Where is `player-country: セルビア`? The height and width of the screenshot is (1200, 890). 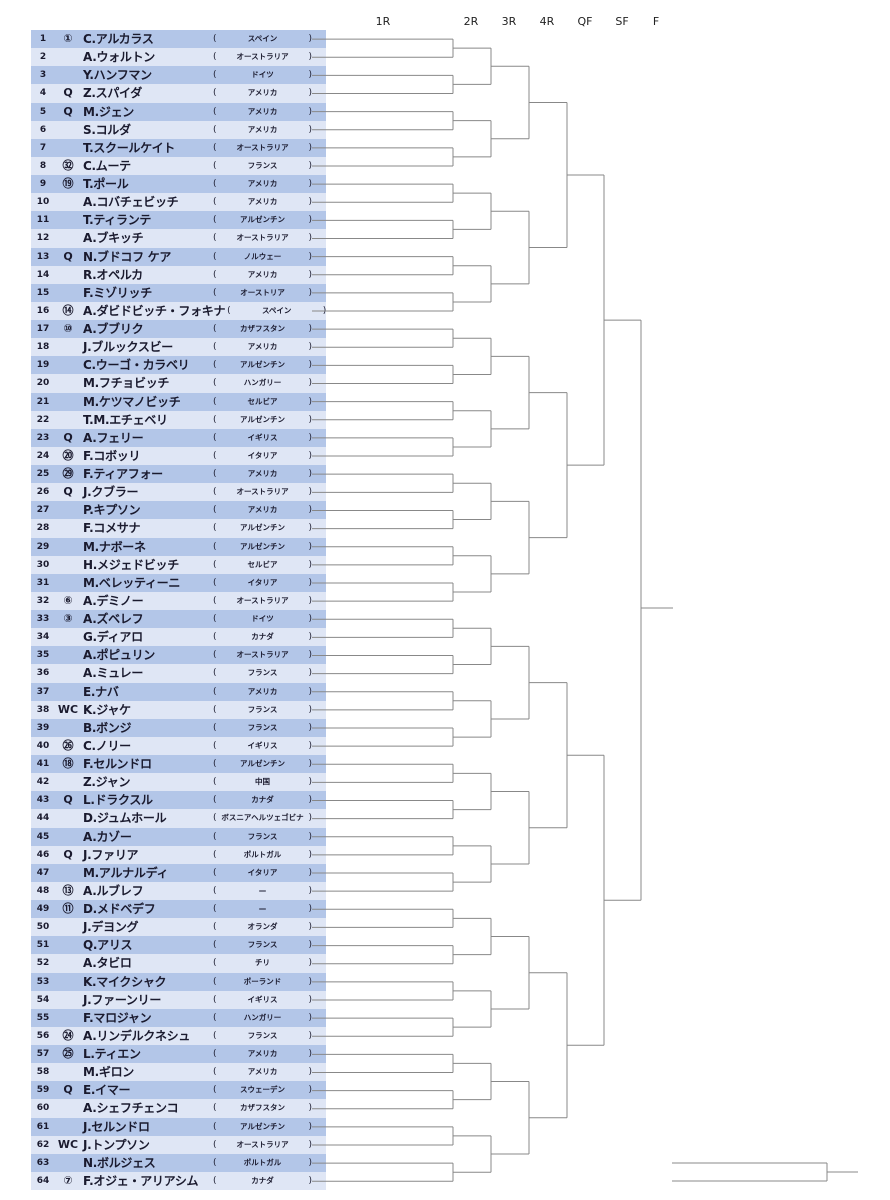 player-country: セルビア is located at coordinates (262, 564).